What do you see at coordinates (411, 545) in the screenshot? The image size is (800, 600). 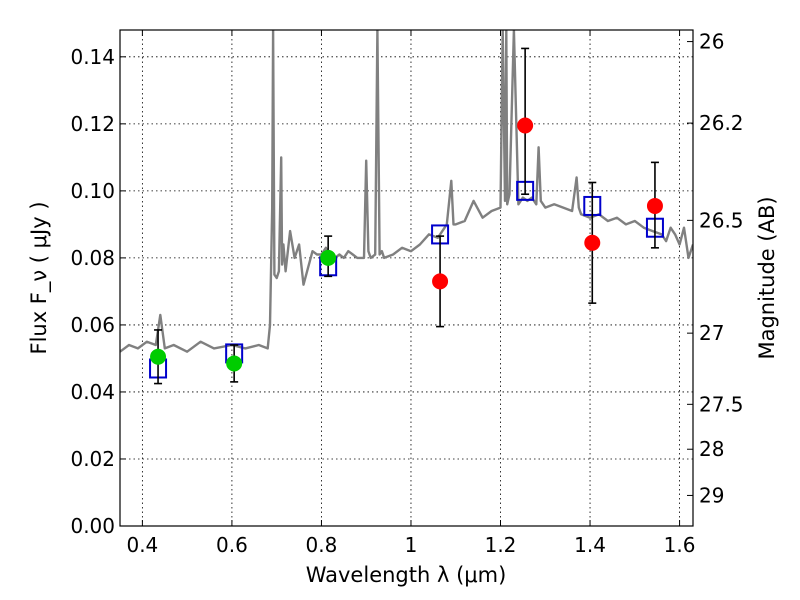 I see `x-tick-label: 1` at bounding box center [411, 545].